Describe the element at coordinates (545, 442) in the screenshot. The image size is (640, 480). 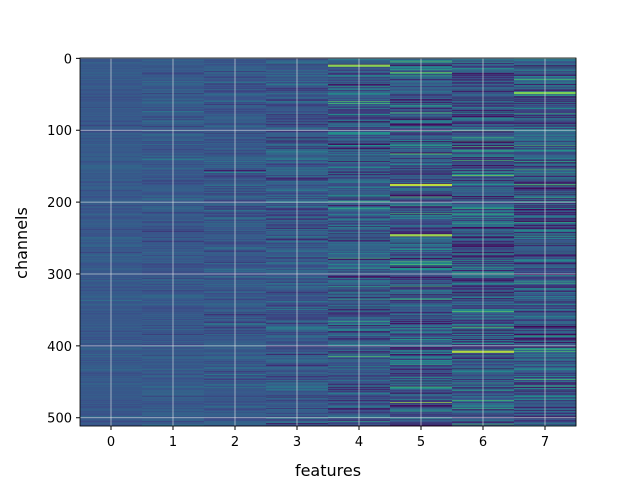
I see `x-tick-label: 7` at that location.